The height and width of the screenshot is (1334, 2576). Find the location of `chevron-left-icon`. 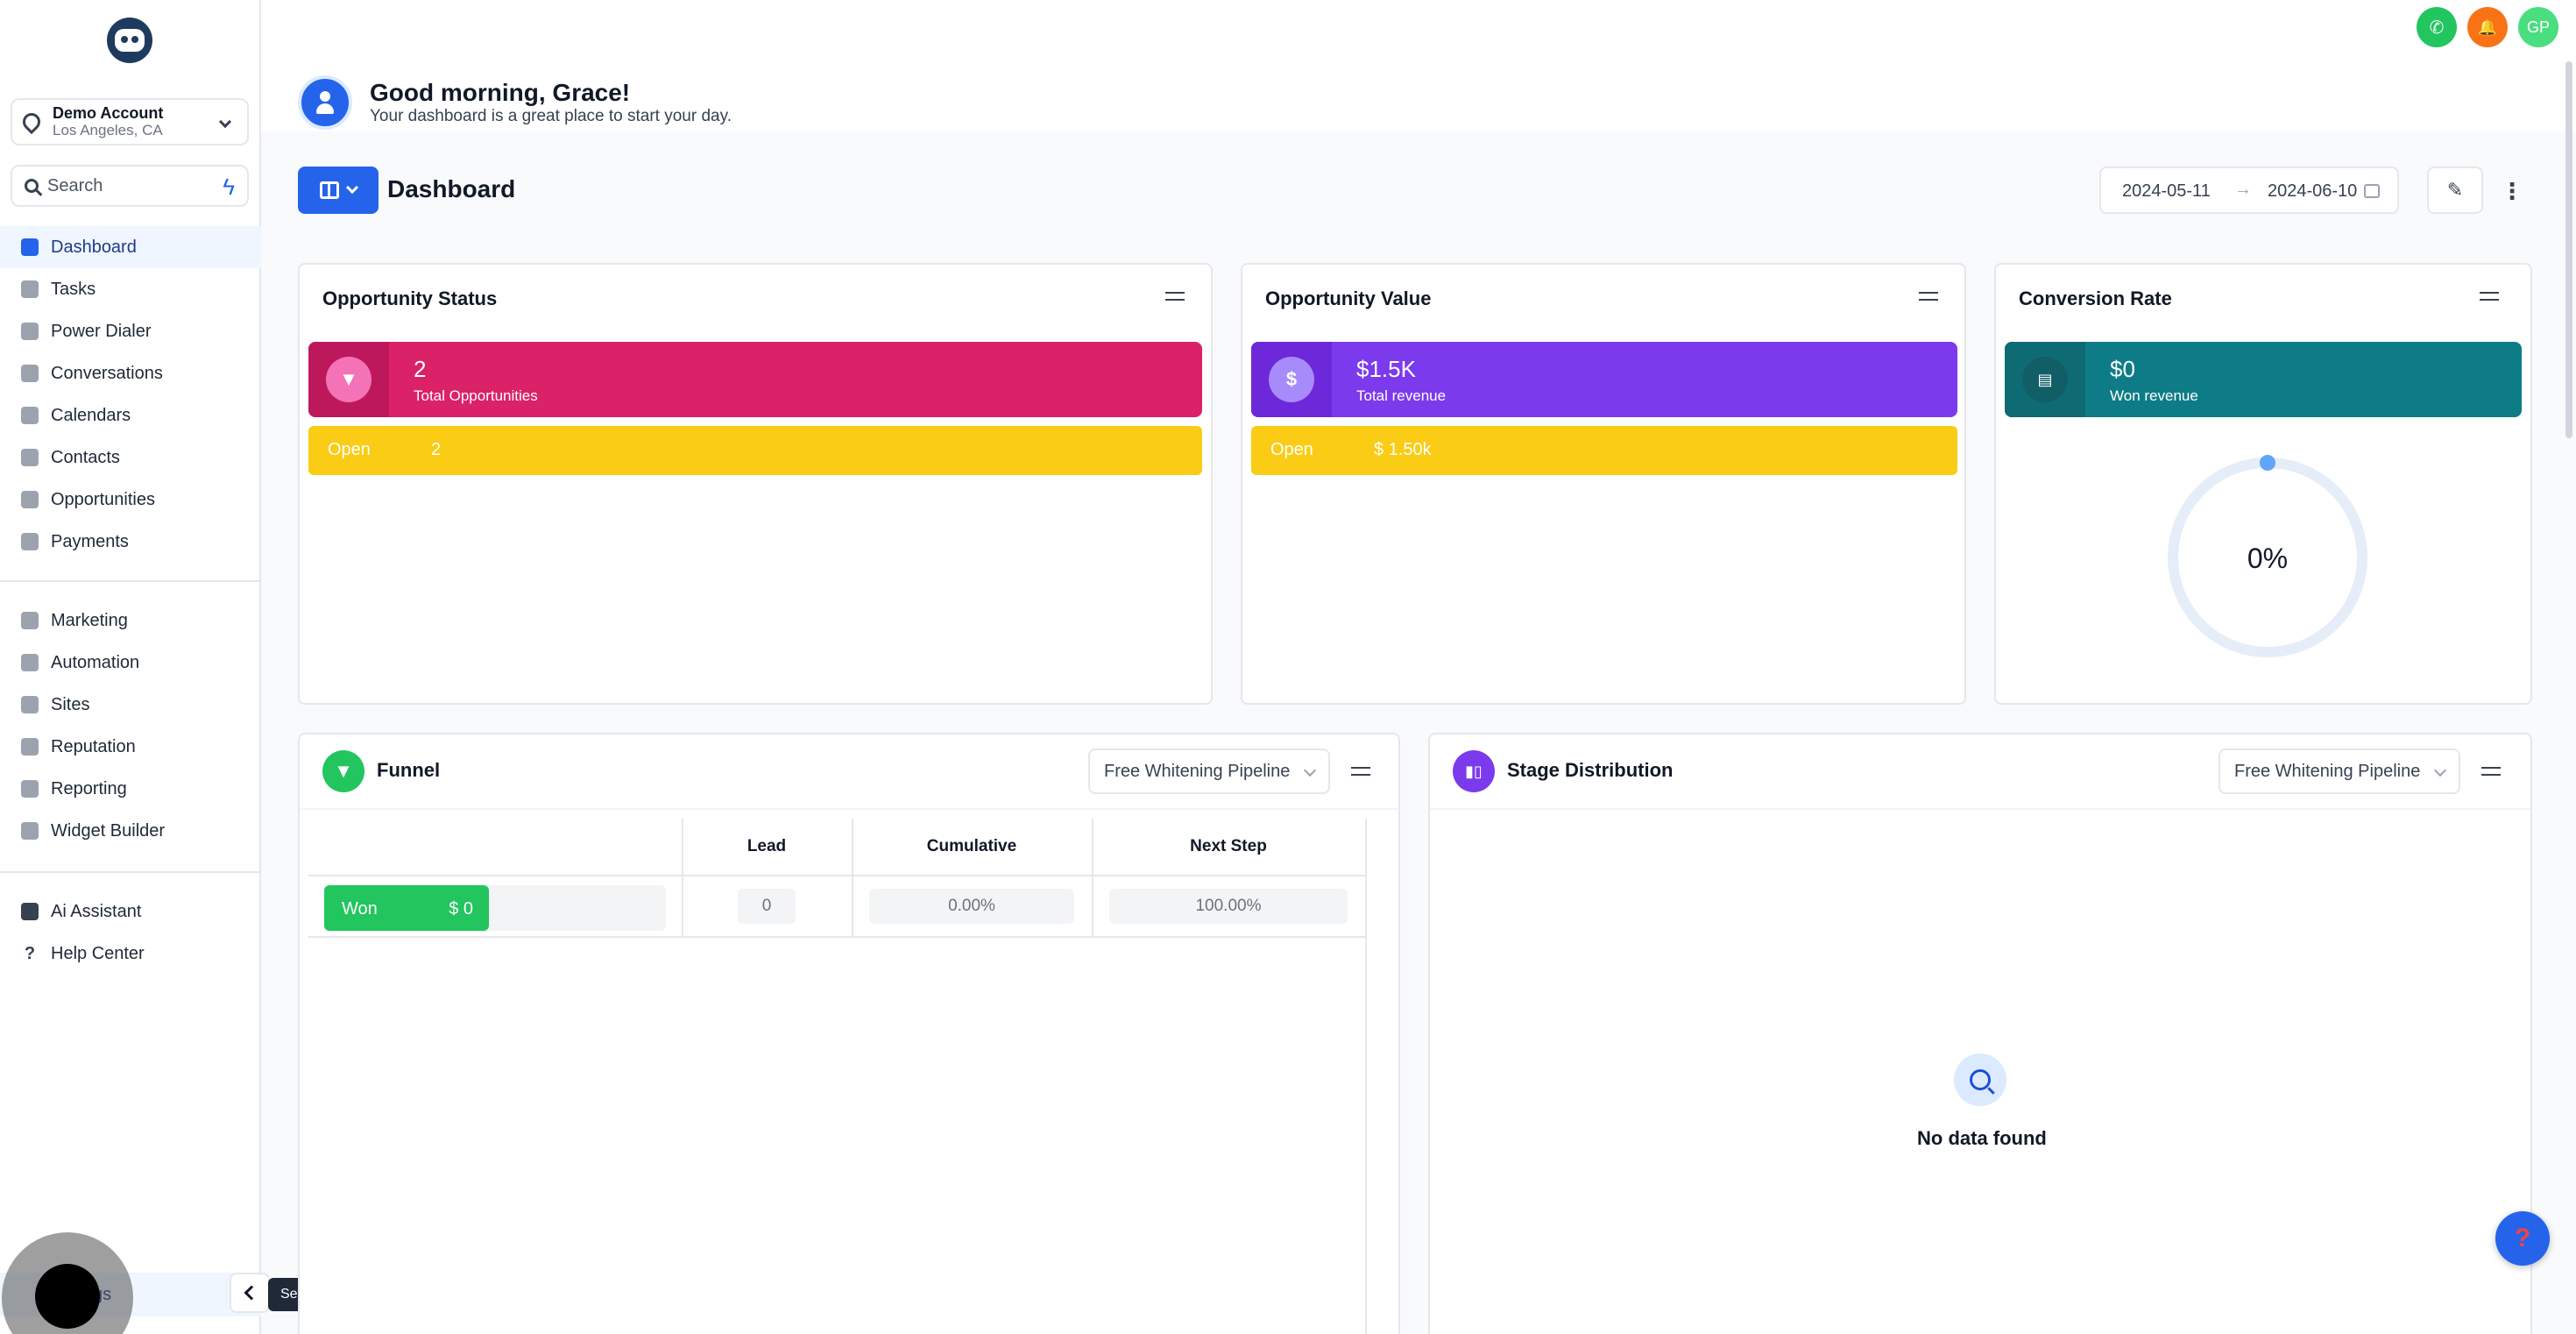

chevron-left-icon is located at coordinates (251, 1293).